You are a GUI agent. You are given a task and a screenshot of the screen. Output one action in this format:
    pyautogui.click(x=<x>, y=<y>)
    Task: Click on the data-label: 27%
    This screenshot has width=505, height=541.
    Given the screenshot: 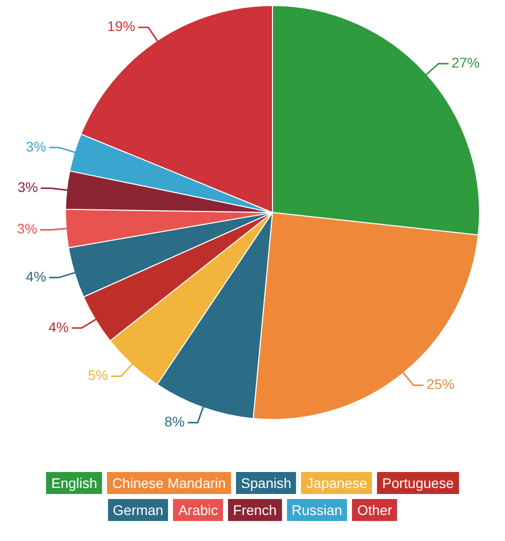 What is the action you would take?
    pyautogui.click(x=466, y=62)
    